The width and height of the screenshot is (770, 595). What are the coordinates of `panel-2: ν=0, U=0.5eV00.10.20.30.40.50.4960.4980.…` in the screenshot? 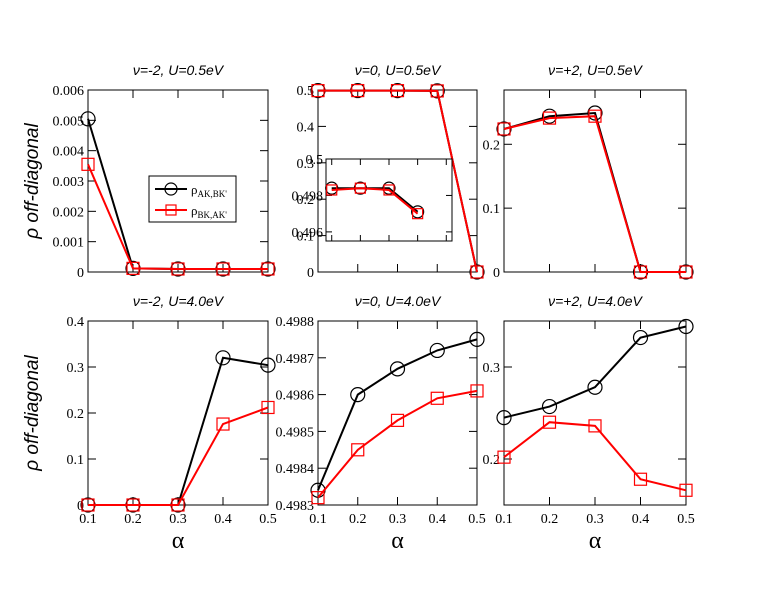 It's located at (388, 171).